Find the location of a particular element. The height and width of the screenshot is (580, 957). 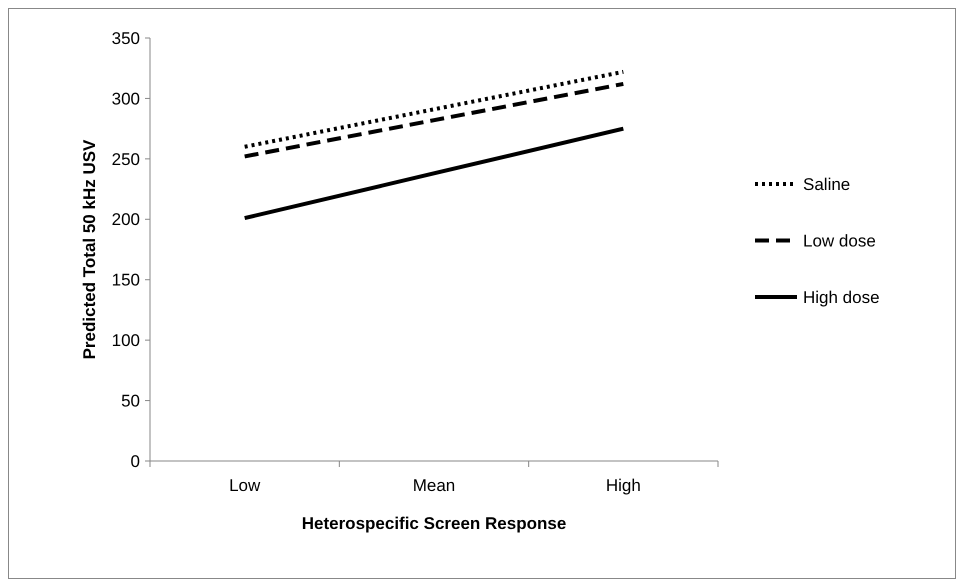

y-tick-label: 200 is located at coordinates (126, 220).